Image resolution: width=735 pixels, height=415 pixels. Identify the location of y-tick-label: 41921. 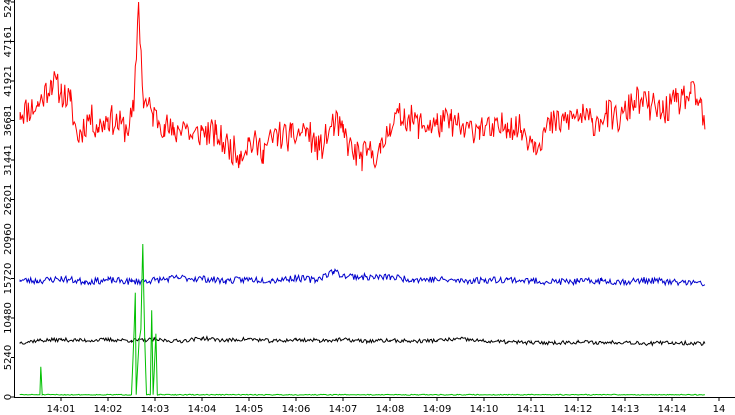
(8, 81).